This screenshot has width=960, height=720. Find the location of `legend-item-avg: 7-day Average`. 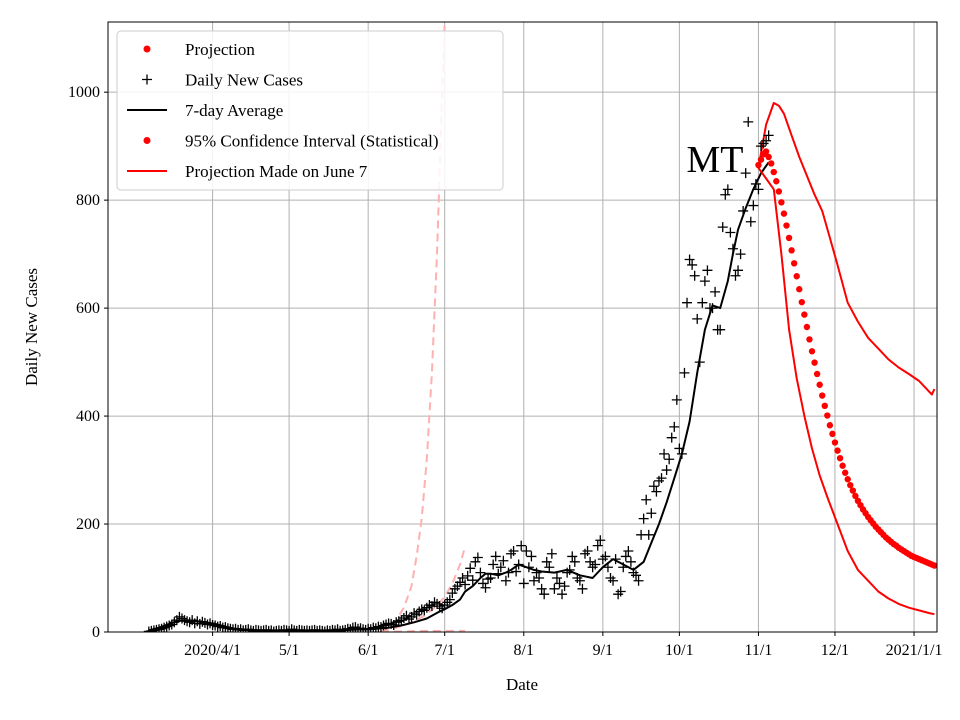

legend-item-avg: 7-day Average is located at coordinates (205, 110).